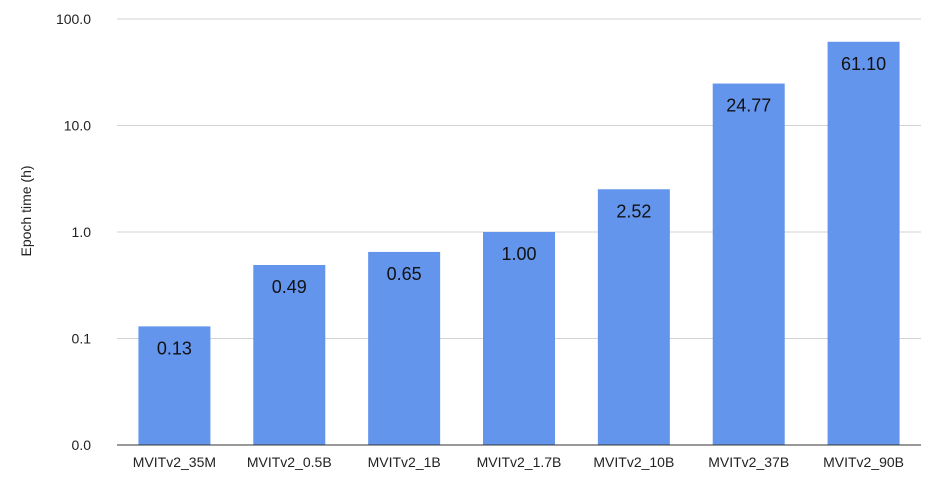  What do you see at coordinates (863, 64) in the screenshot?
I see `data-label: 61.10` at bounding box center [863, 64].